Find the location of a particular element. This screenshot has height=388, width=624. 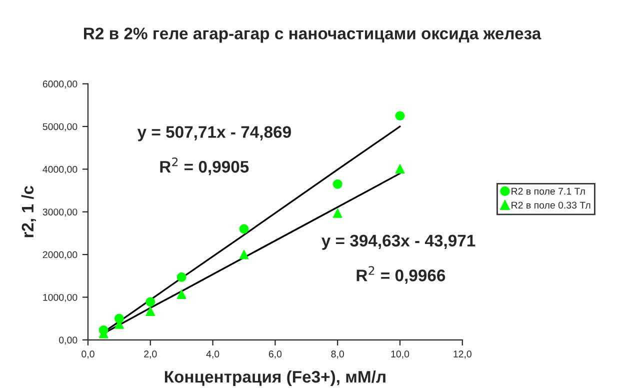

chart-title: R2 в 2% геле агар-агар с наночастицами оксида железа is located at coordinates (313, 35).